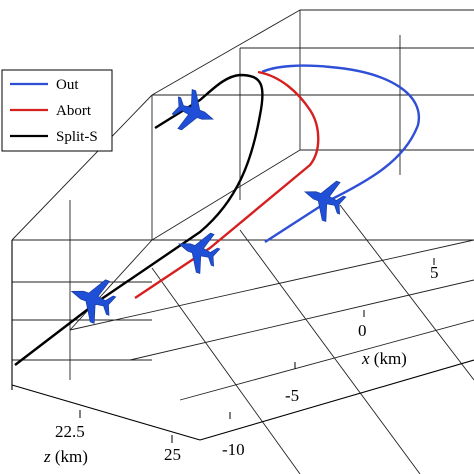  Describe the element at coordinates (70, 431) in the screenshot. I see `z-tick-label: 22.5` at that location.